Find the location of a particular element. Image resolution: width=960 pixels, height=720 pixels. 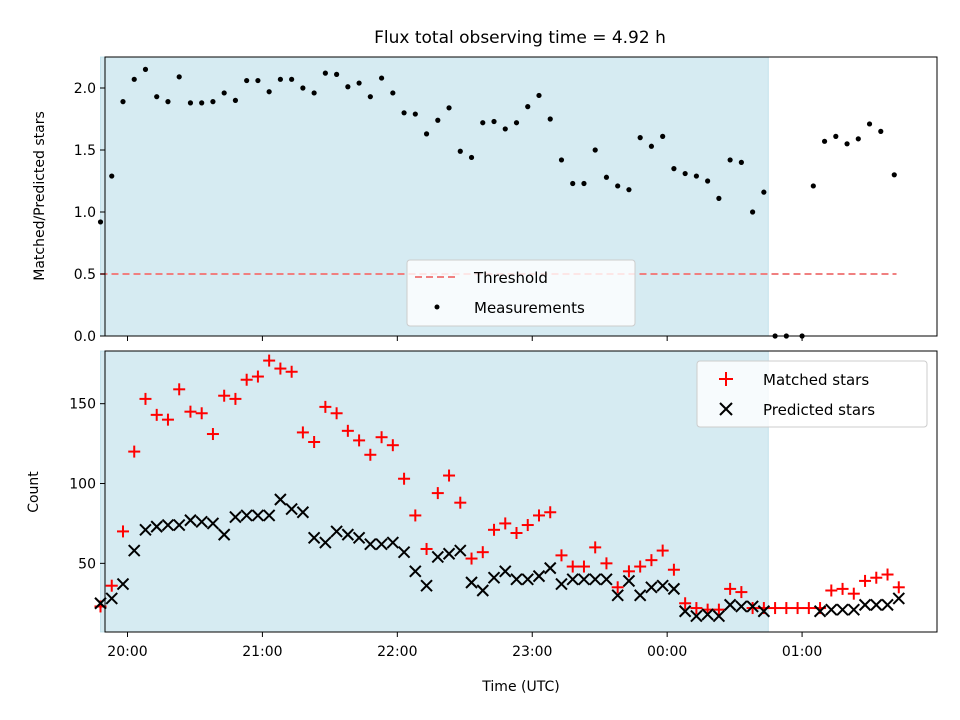

predicted-legend-swatch is located at coordinates (726, 409).